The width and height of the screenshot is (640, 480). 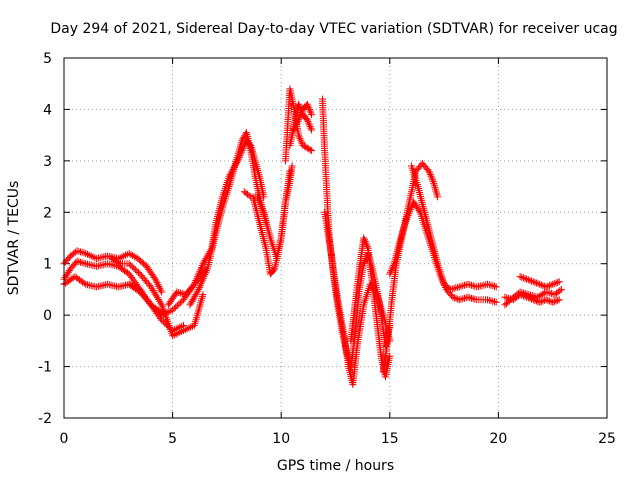 What do you see at coordinates (47, 162) in the screenshot?
I see `y-tick-label: 3` at bounding box center [47, 162].